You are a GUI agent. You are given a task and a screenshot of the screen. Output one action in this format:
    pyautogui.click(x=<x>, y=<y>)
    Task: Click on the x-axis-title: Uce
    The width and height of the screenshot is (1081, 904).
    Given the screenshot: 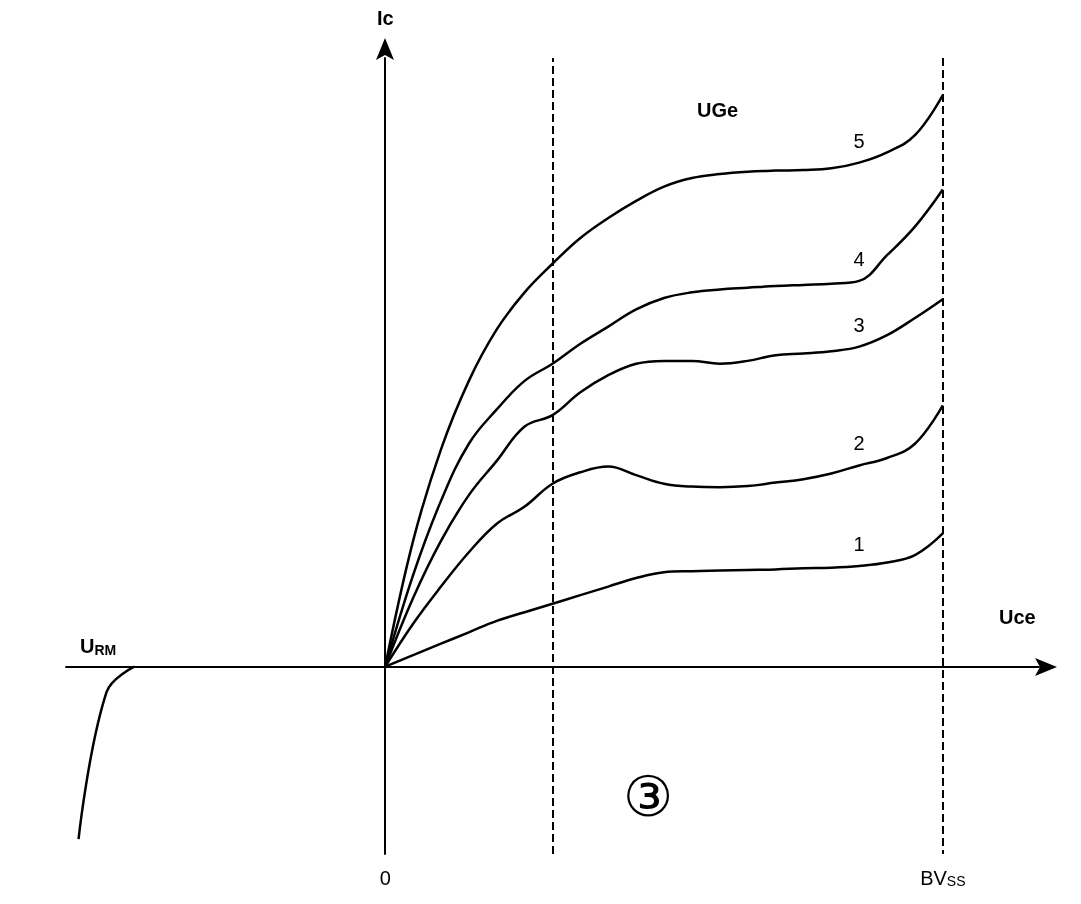 What is the action you would take?
    pyautogui.click(x=1017, y=616)
    